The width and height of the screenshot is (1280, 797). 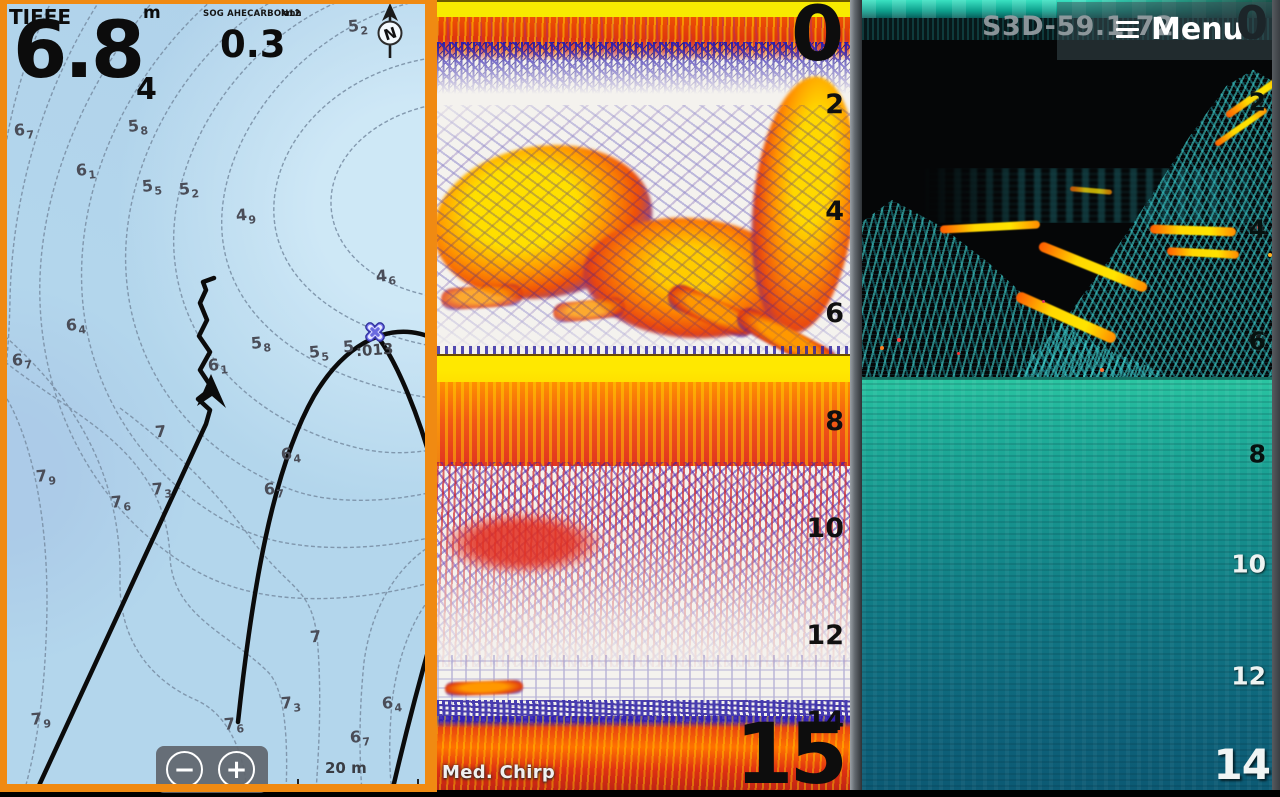 I want to click on s3d-midwater-haze, so click(x=1101, y=195).